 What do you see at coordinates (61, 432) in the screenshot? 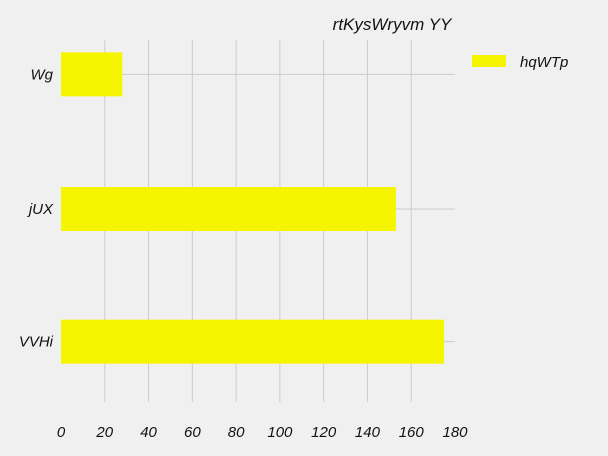
I see `x-tick-label: 0` at bounding box center [61, 432].